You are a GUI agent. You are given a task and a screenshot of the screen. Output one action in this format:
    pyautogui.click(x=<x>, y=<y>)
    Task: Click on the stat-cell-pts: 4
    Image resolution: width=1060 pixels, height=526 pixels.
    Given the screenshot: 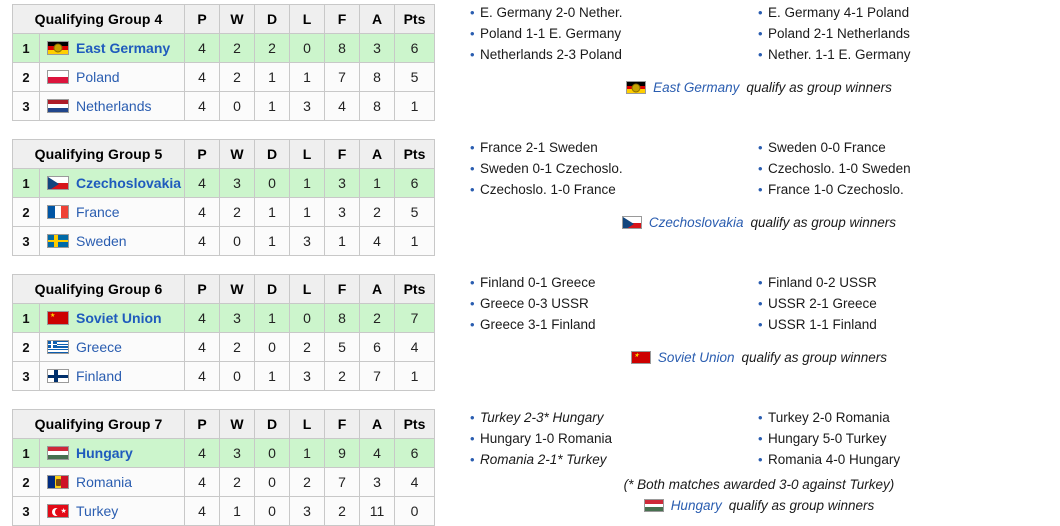 What is the action you would take?
    pyautogui.click(x=414, y=482)
    